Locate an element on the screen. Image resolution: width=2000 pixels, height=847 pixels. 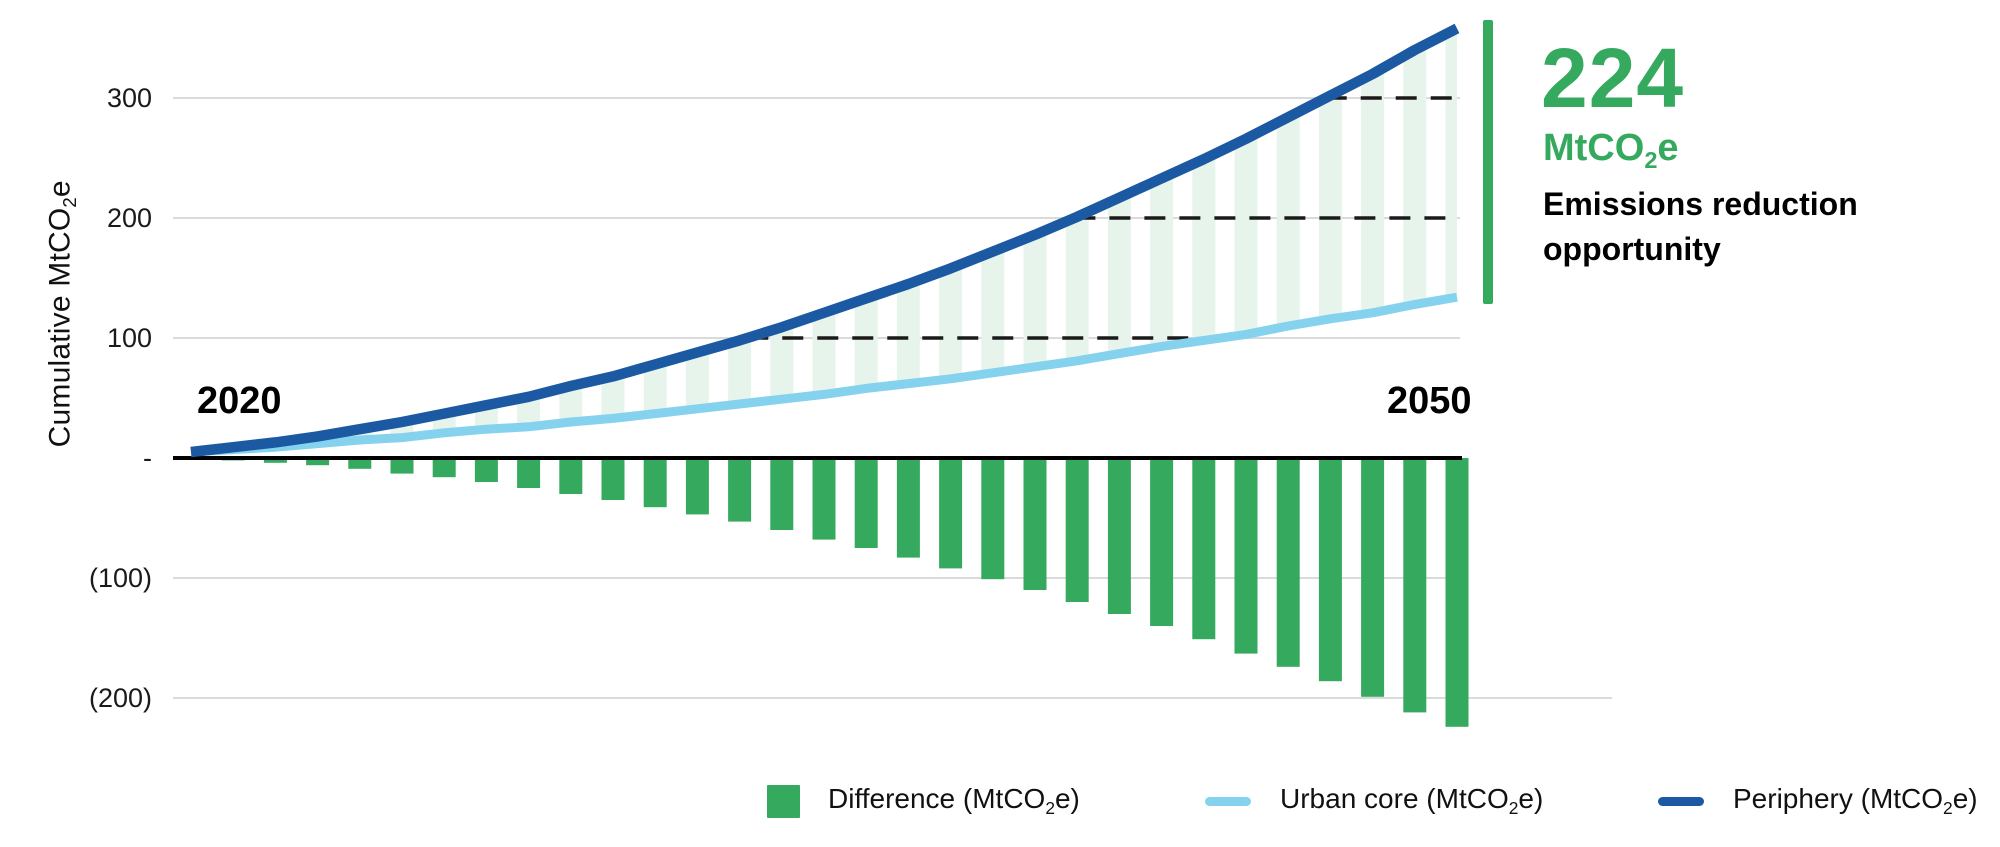
legend-label-difference-suffix: e) is located at coordinates (1067, 798).